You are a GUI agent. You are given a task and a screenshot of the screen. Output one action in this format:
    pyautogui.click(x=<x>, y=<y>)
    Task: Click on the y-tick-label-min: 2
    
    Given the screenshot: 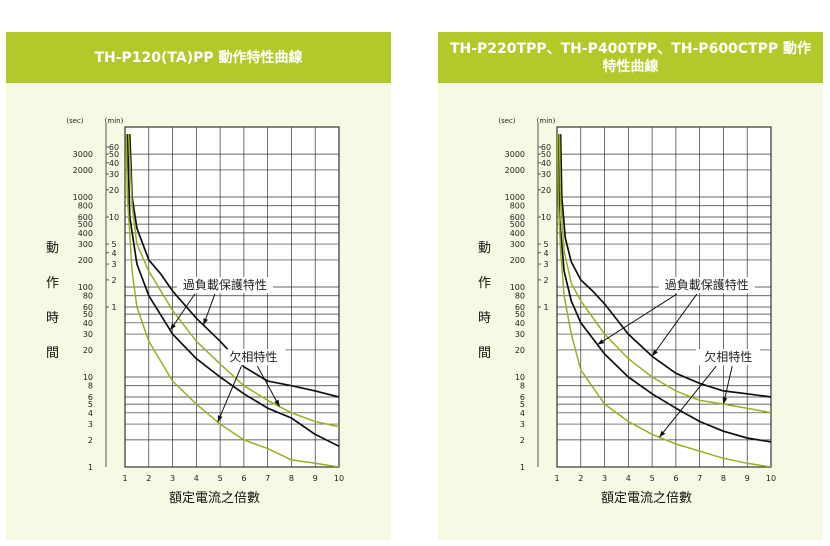 What is the action you would take?
    pyautogui.click(x=113, y=280)
    